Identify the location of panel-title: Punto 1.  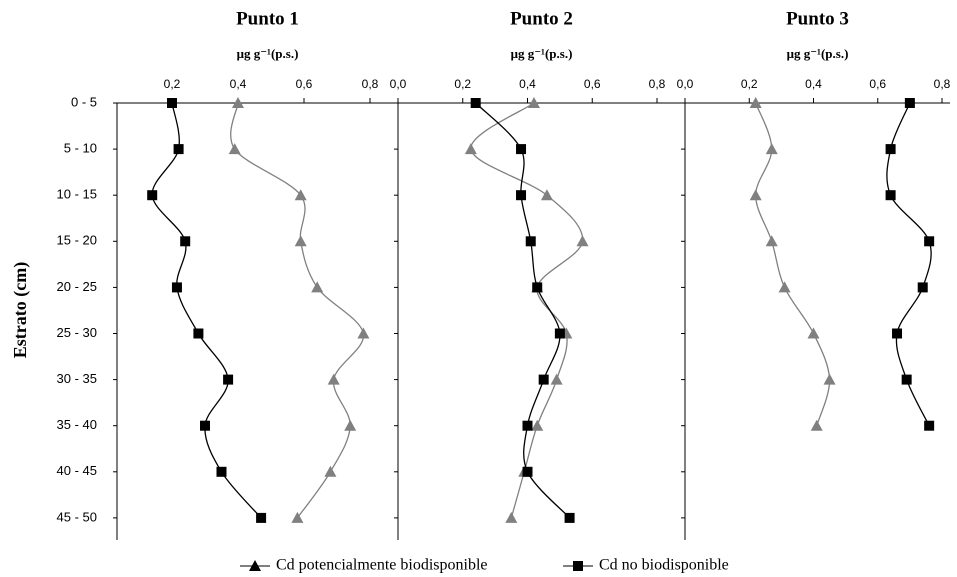
(267, 18).